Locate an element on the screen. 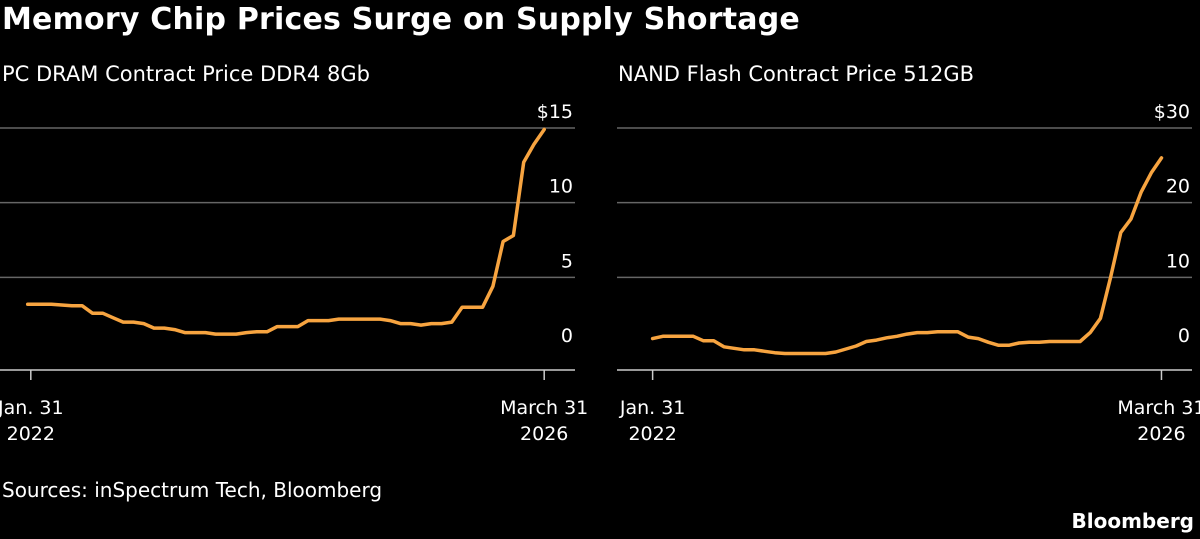  nand-chart-title: NAND Flash Contract Price 512GB is located at coordinates (796, 74).